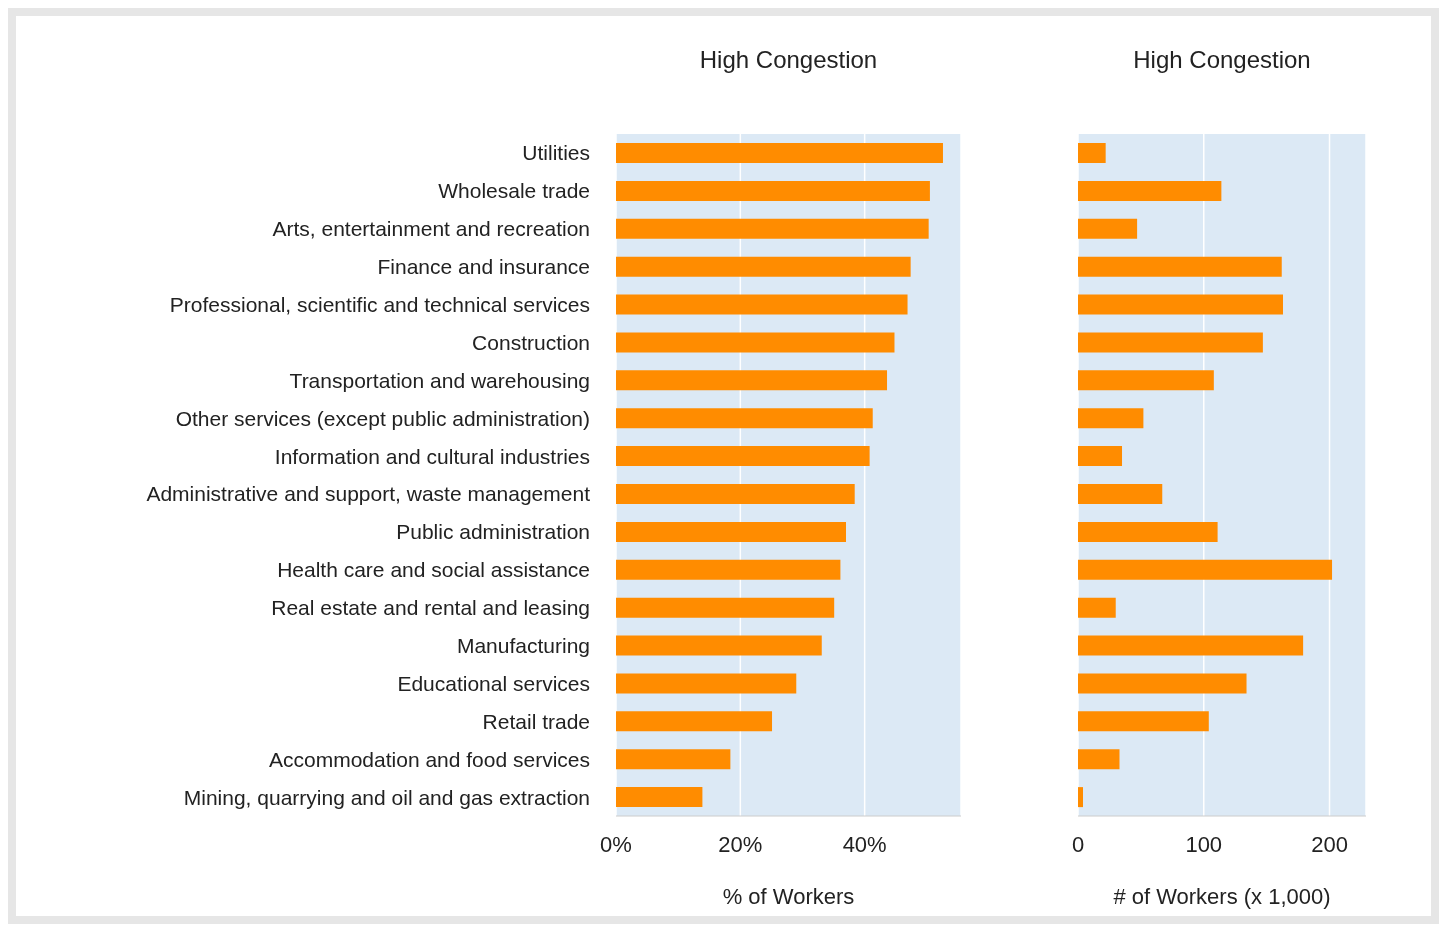 Image resolution: width=1455 pixels, height=930 pixels. I want to click on x-axis-title: % of Workers, so click(788, 897).